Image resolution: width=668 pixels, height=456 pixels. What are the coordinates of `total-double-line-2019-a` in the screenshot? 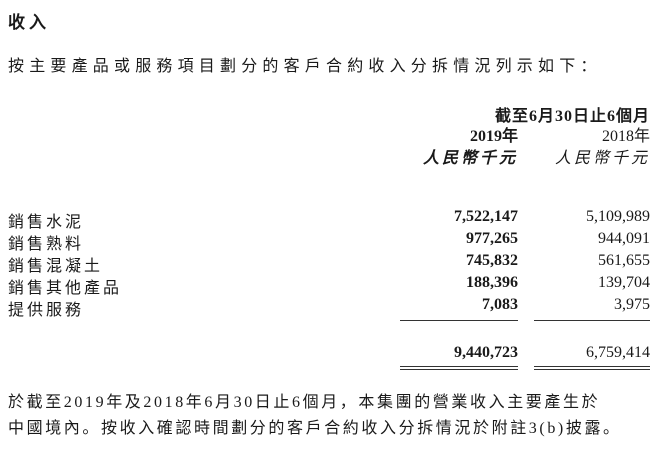 It's located at (459, 366).